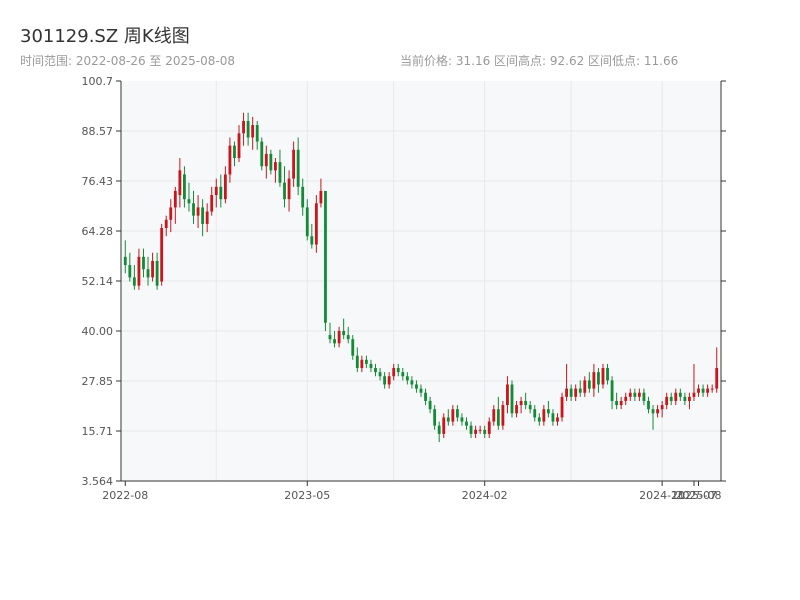  What do you see at coordinates (98, 331) in the screenshot?
I see `y-tick-label: 40.00` at bounding box center [98, 331].